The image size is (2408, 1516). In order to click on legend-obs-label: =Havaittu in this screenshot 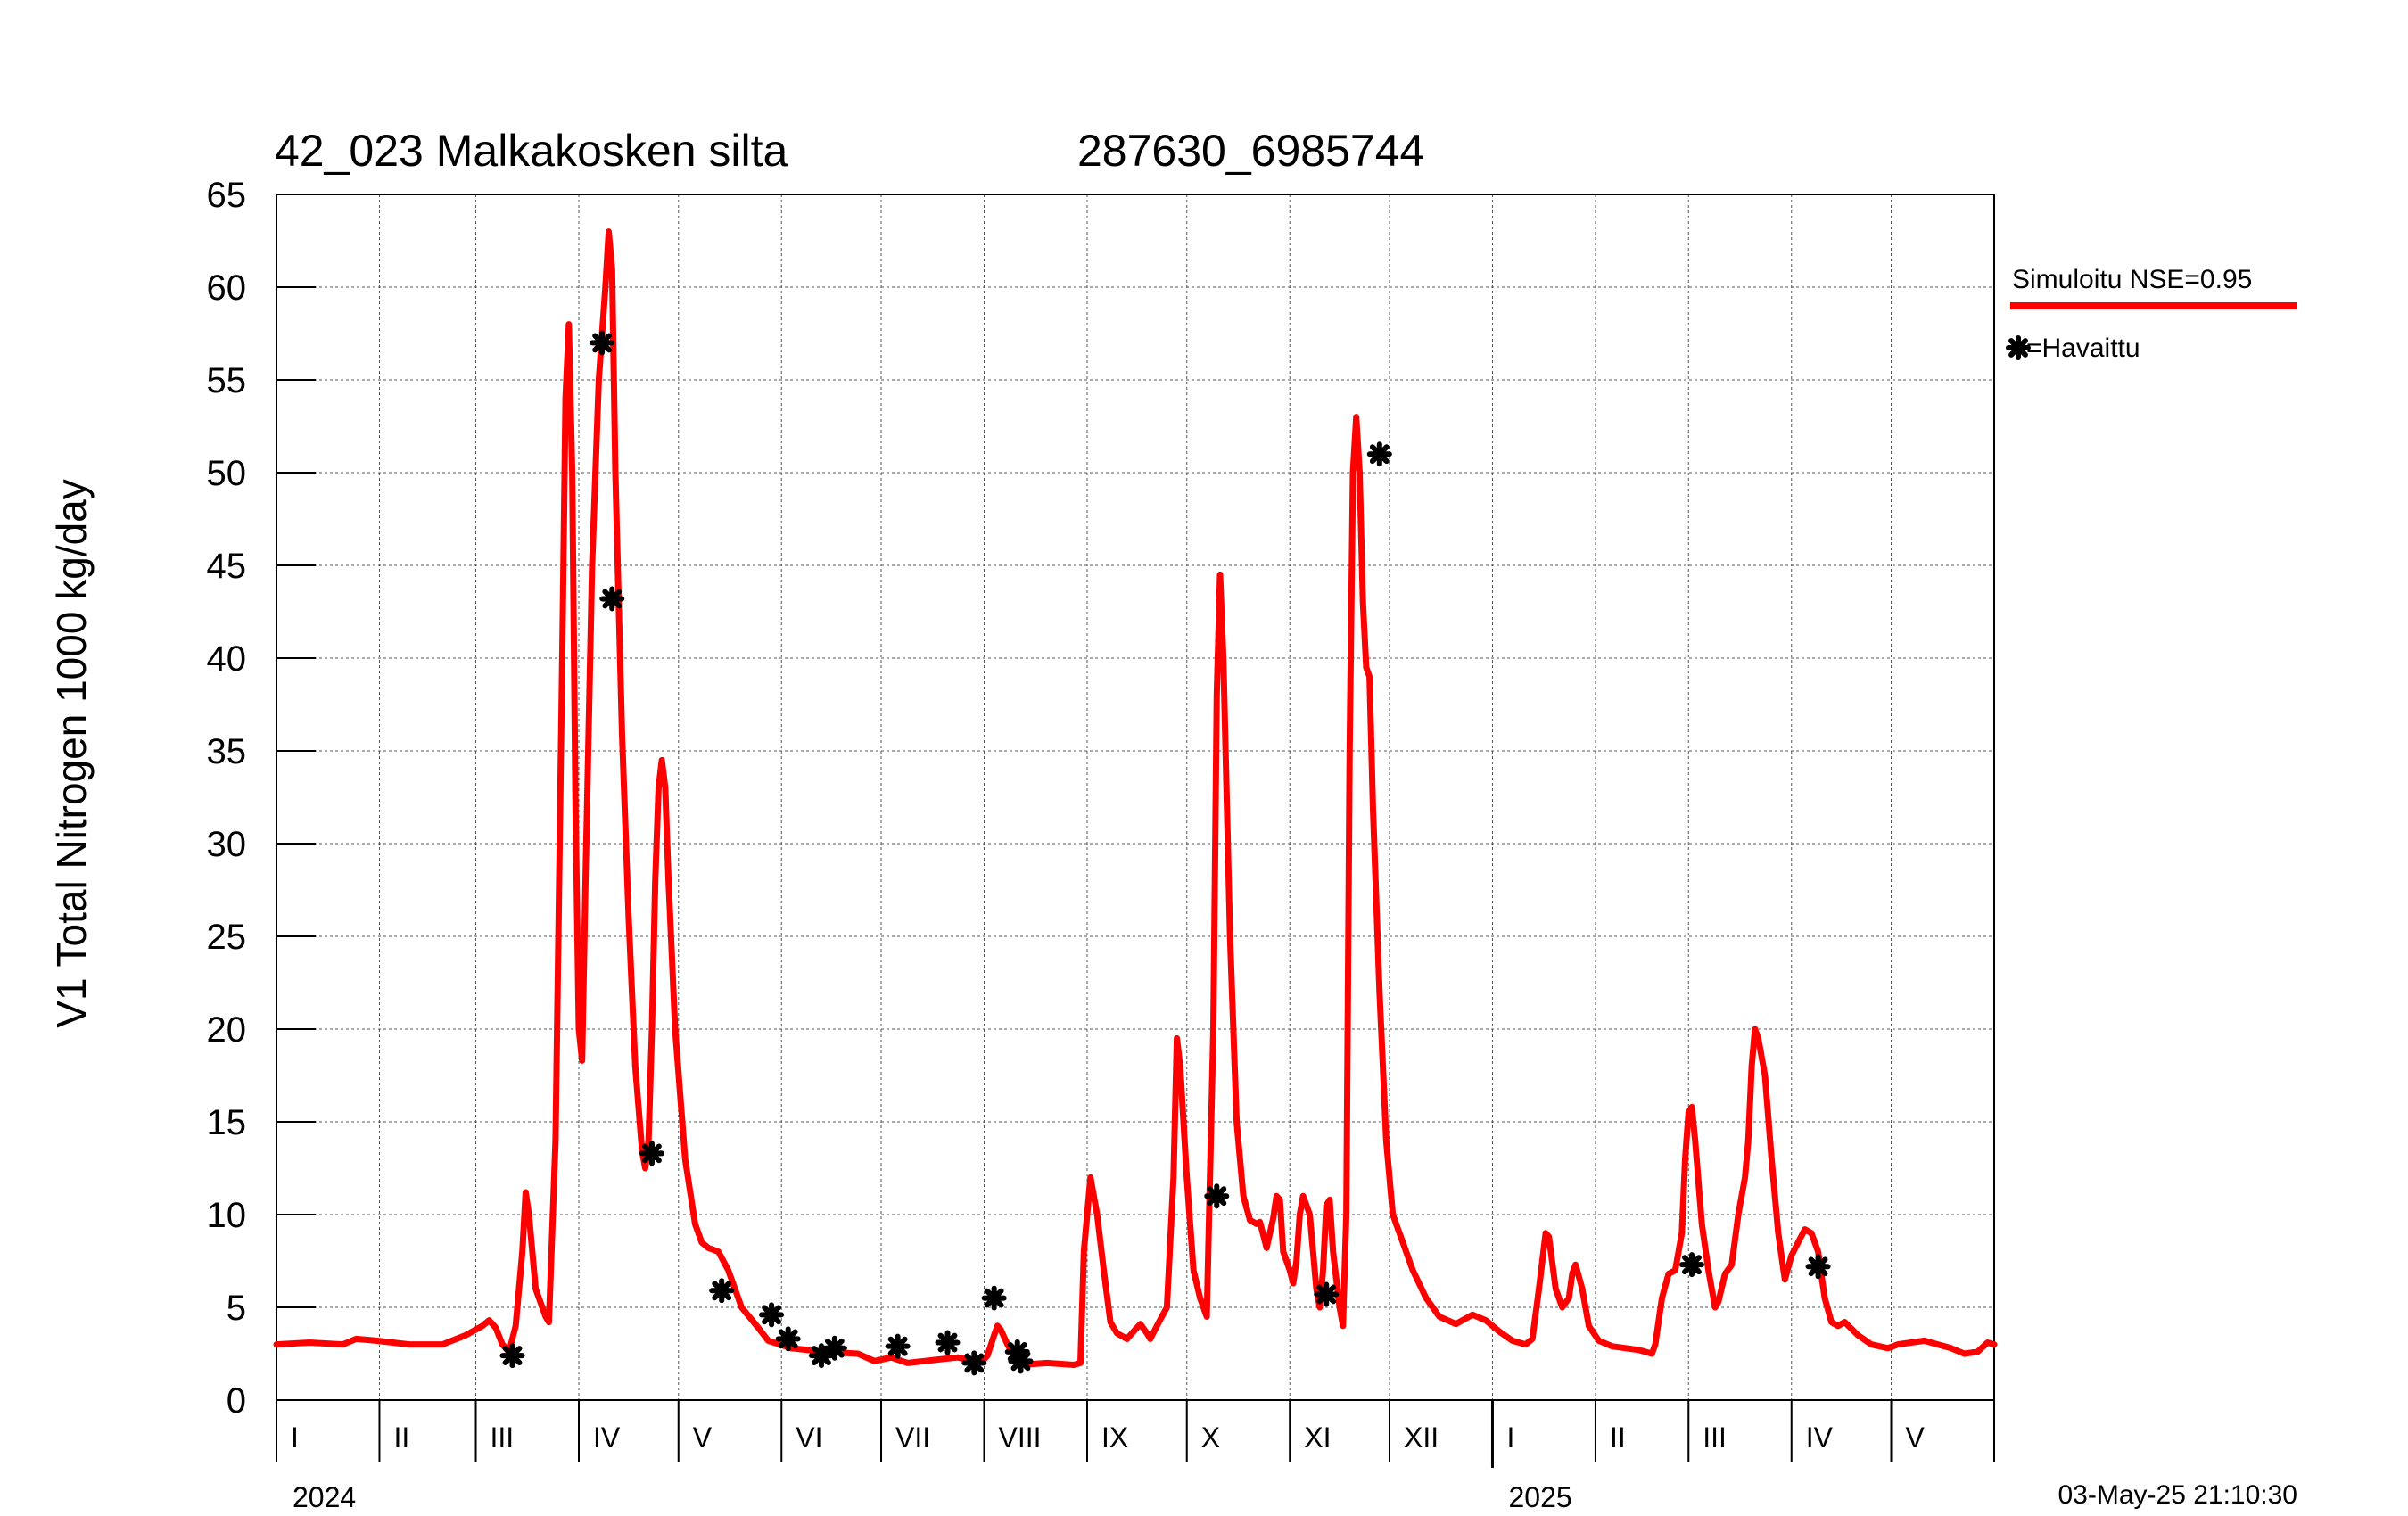, I will do `click(2083, 348)`.